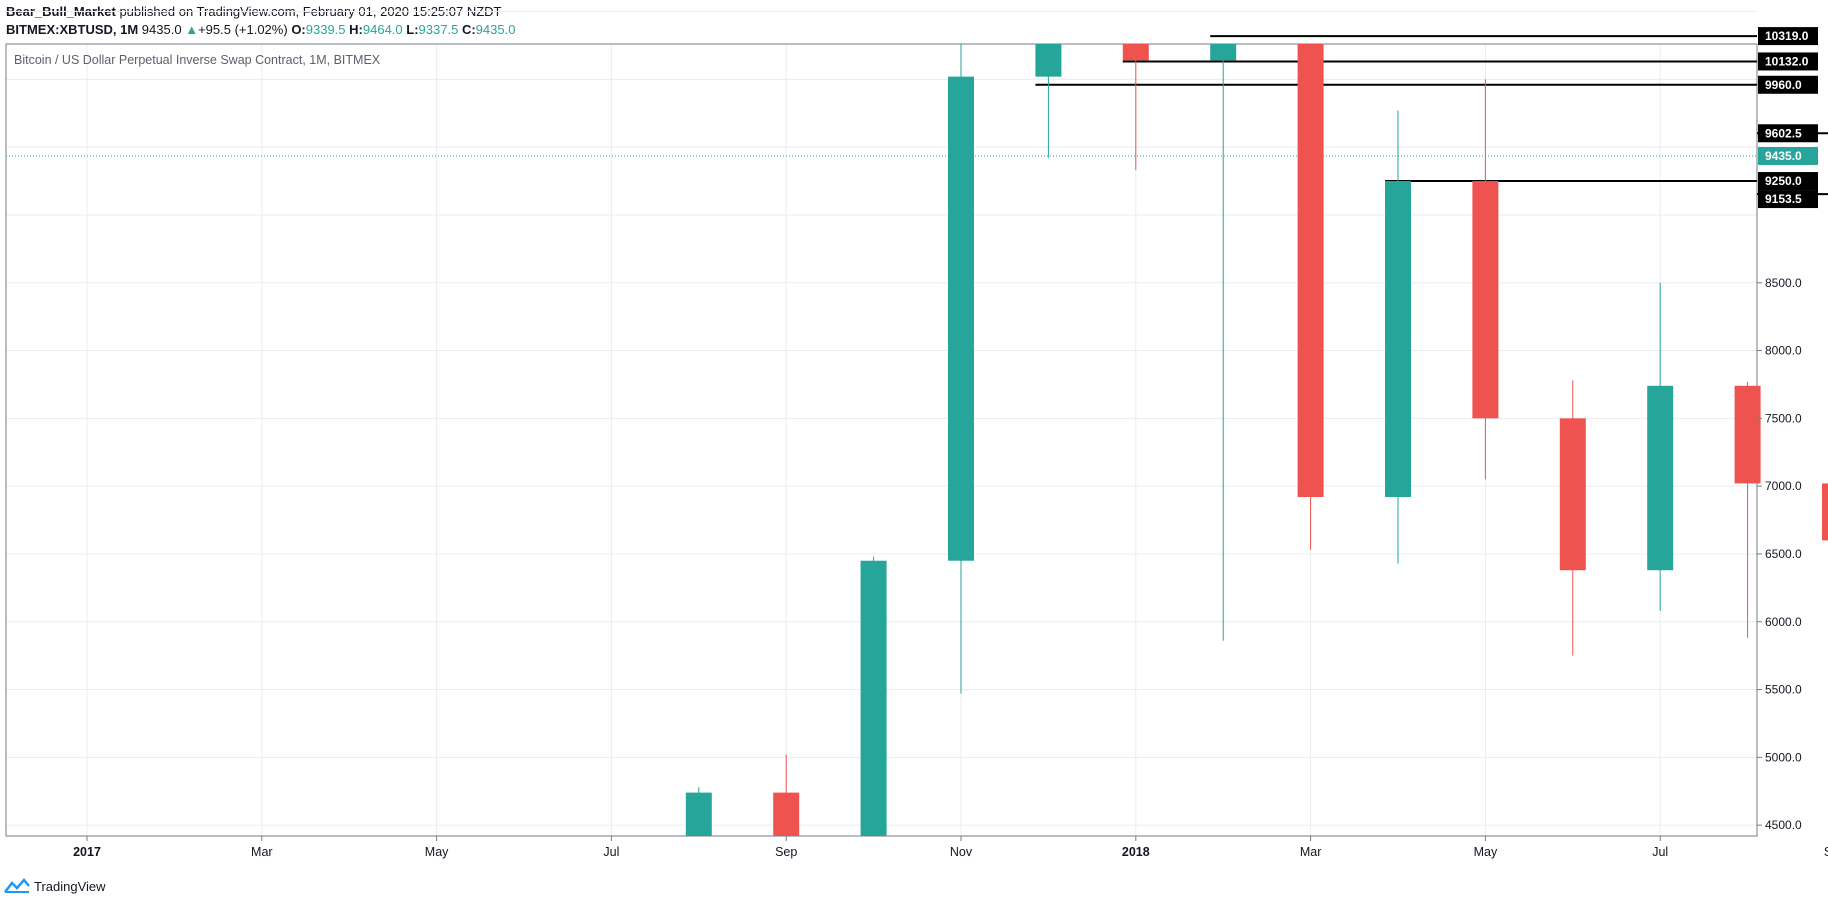 The height and width of the screenshot is (902, 1828). What do you see at coordinates (961, 852) in the screenshot?
I see `x-tick-label: Nov` at bounding box center [961, 852].